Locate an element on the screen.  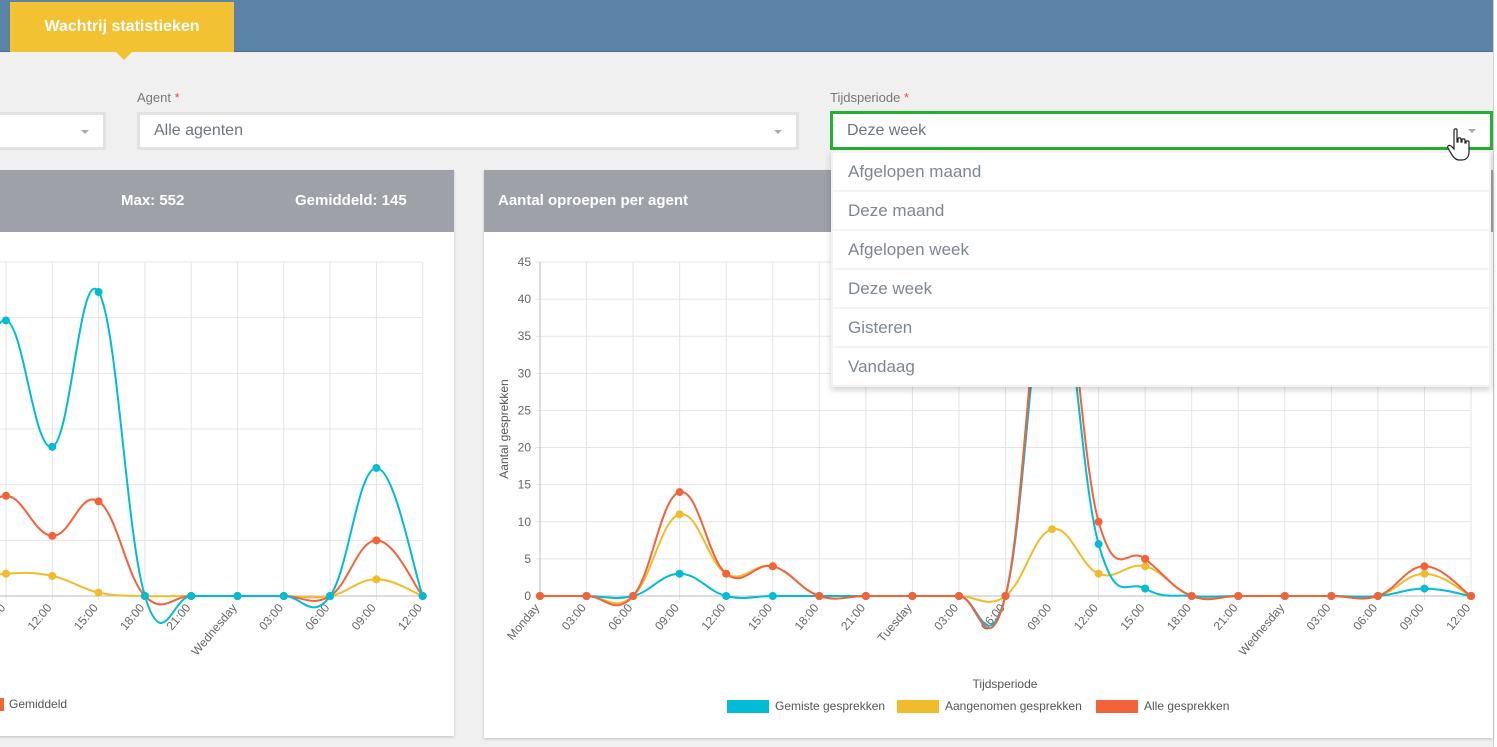
x-tick-label: Wednesday is located at coordinates (1261, 629).